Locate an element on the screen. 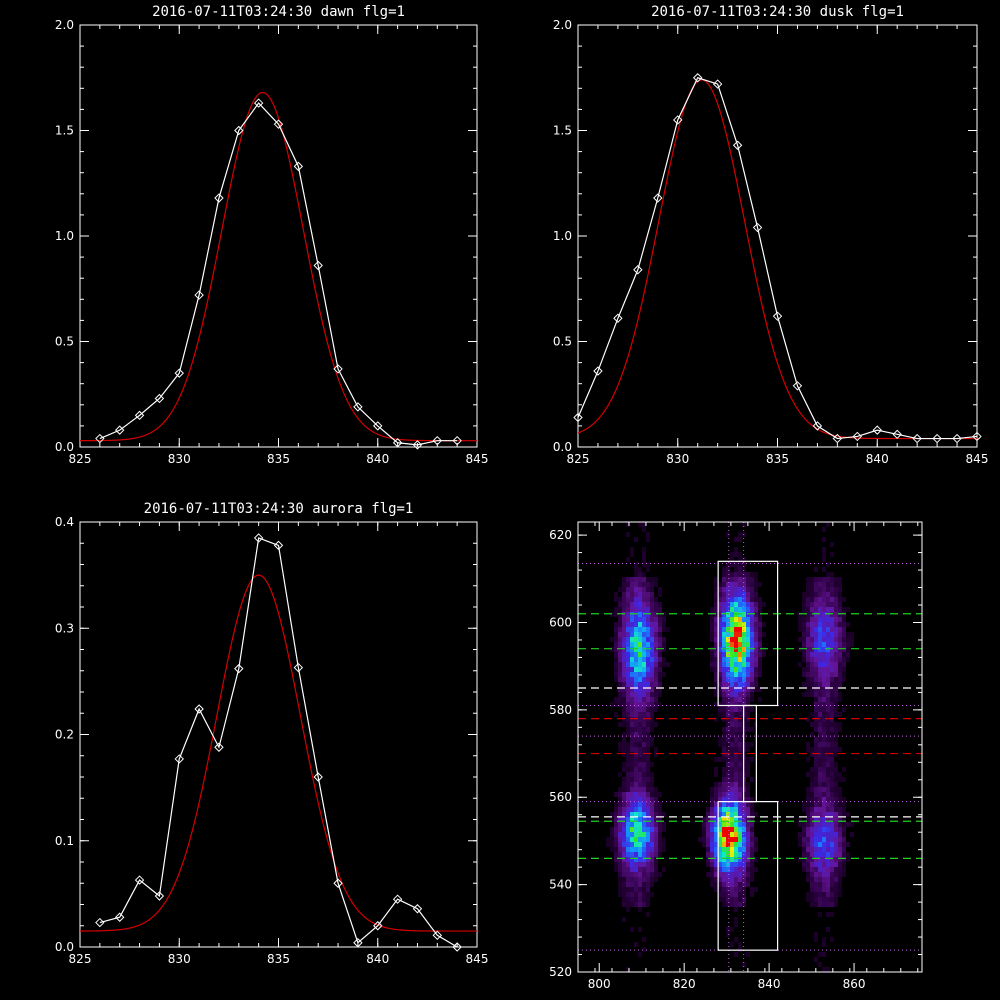  x-tick-label: 820 is located at coordinates (684, 984).